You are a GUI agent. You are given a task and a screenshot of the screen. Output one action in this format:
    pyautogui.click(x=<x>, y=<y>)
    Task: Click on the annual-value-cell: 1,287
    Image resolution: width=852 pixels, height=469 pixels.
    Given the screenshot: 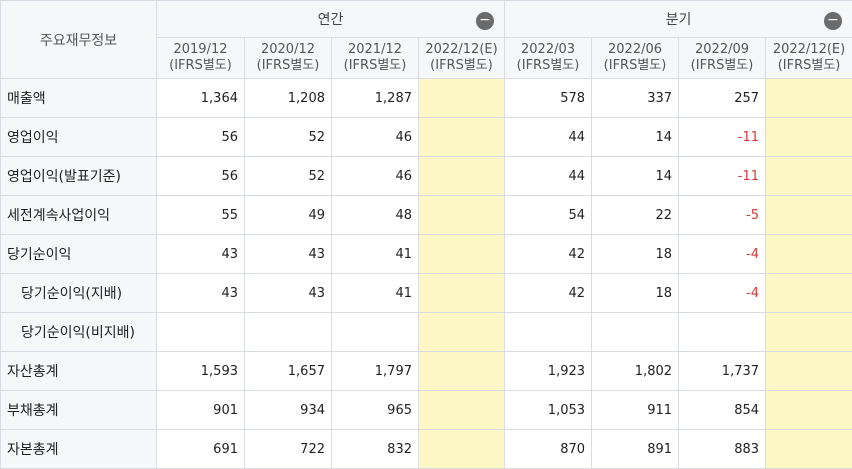 What is the action you would take?
    pyautogui.click(x=375, y=98)
    